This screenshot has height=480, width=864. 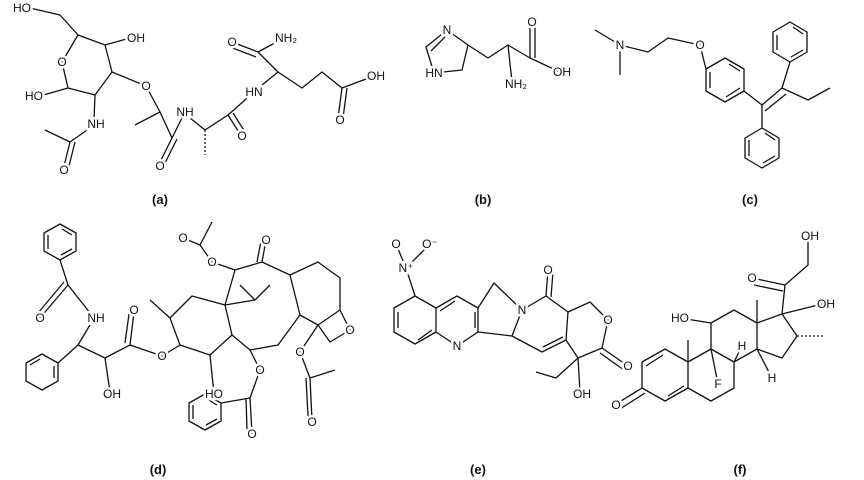 I want to click on molecule-c: N O (c), so click(x=712, y=114).